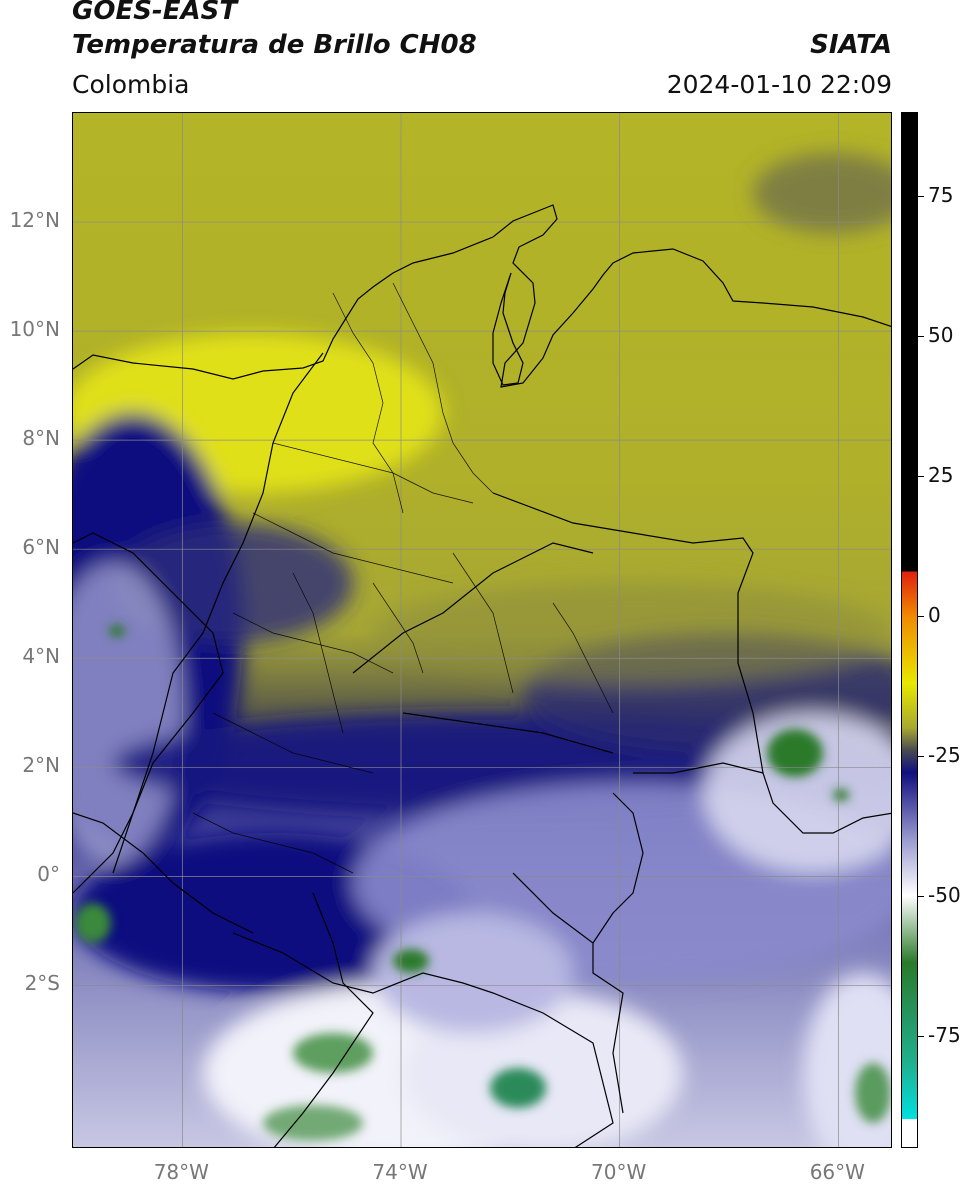  What do you see at coordinates (48, 874) in the screenshot?
I see `lat-label: 0°` at bounding box center [48, 874].